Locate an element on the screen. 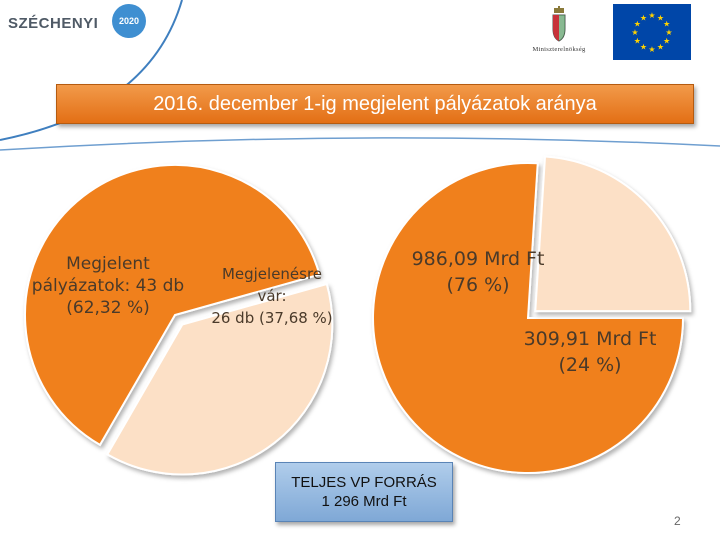 The height and width of the screenshot is (540, 720). eu-flag-logo: ★ ★ ★ ★ ★ ★ ★ ★ ★ ★ ★ ★ is located at coordinates (652, 32).